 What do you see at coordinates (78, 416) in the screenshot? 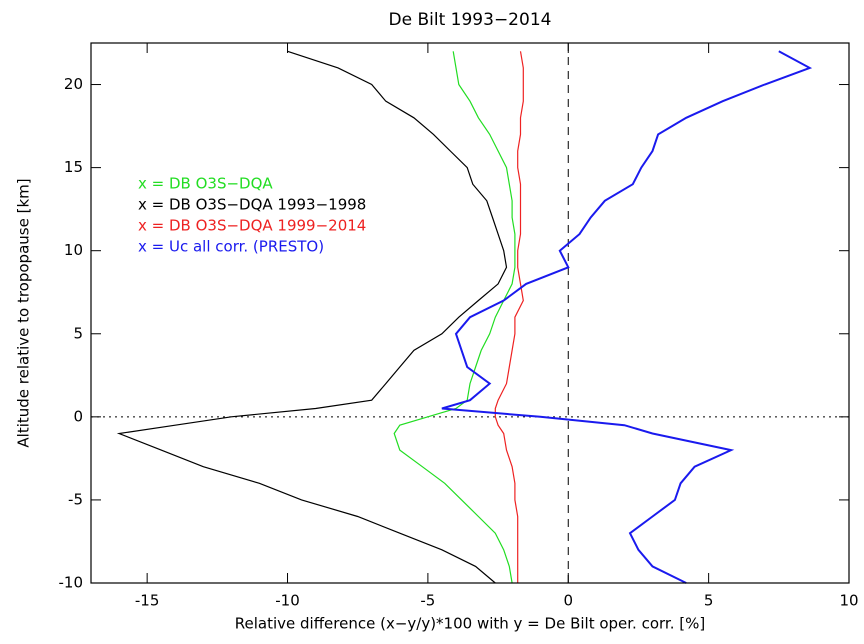
I see `y-tick-label: 0` at bounding box center [78, 416].